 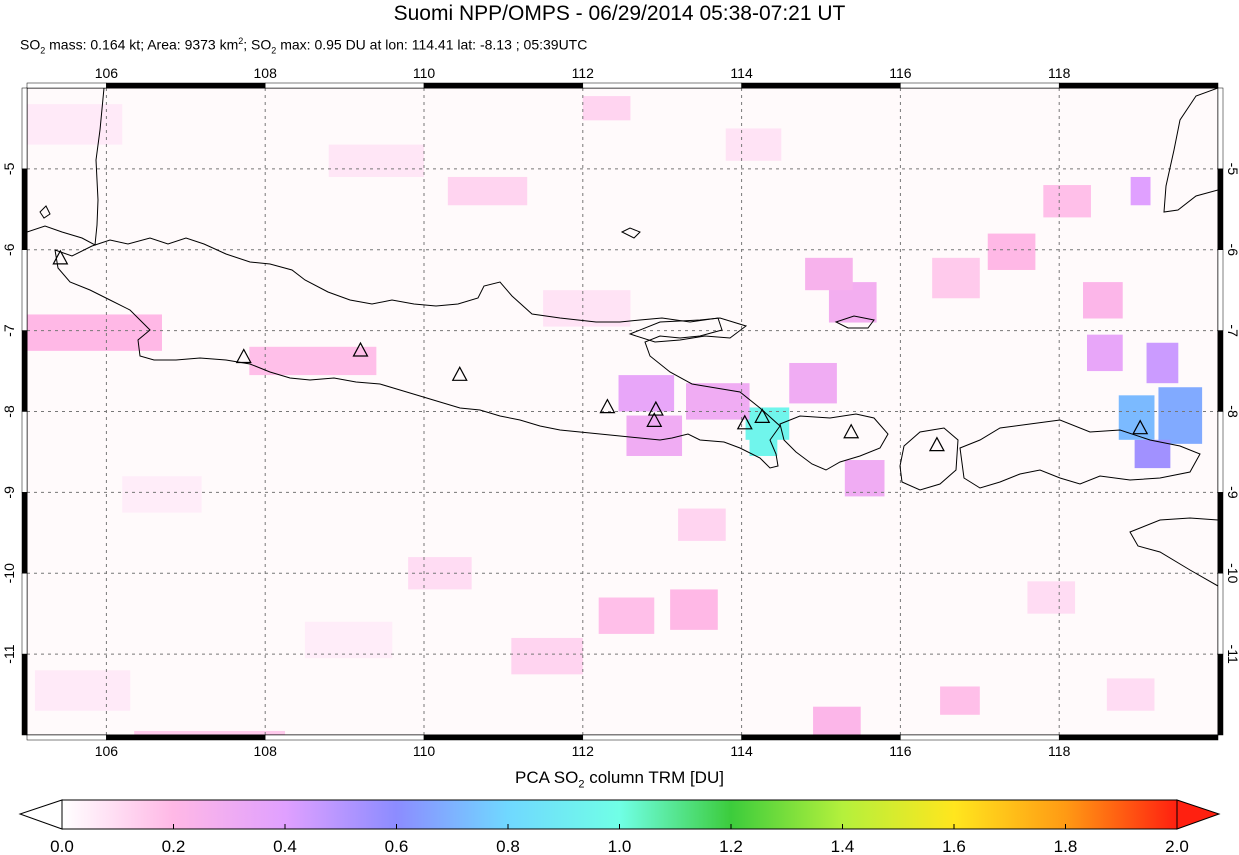 What do you see at coordinates (424, 73) in the screenshot?
I see `lon-label-top: 110` at bounding box center [424, 73].